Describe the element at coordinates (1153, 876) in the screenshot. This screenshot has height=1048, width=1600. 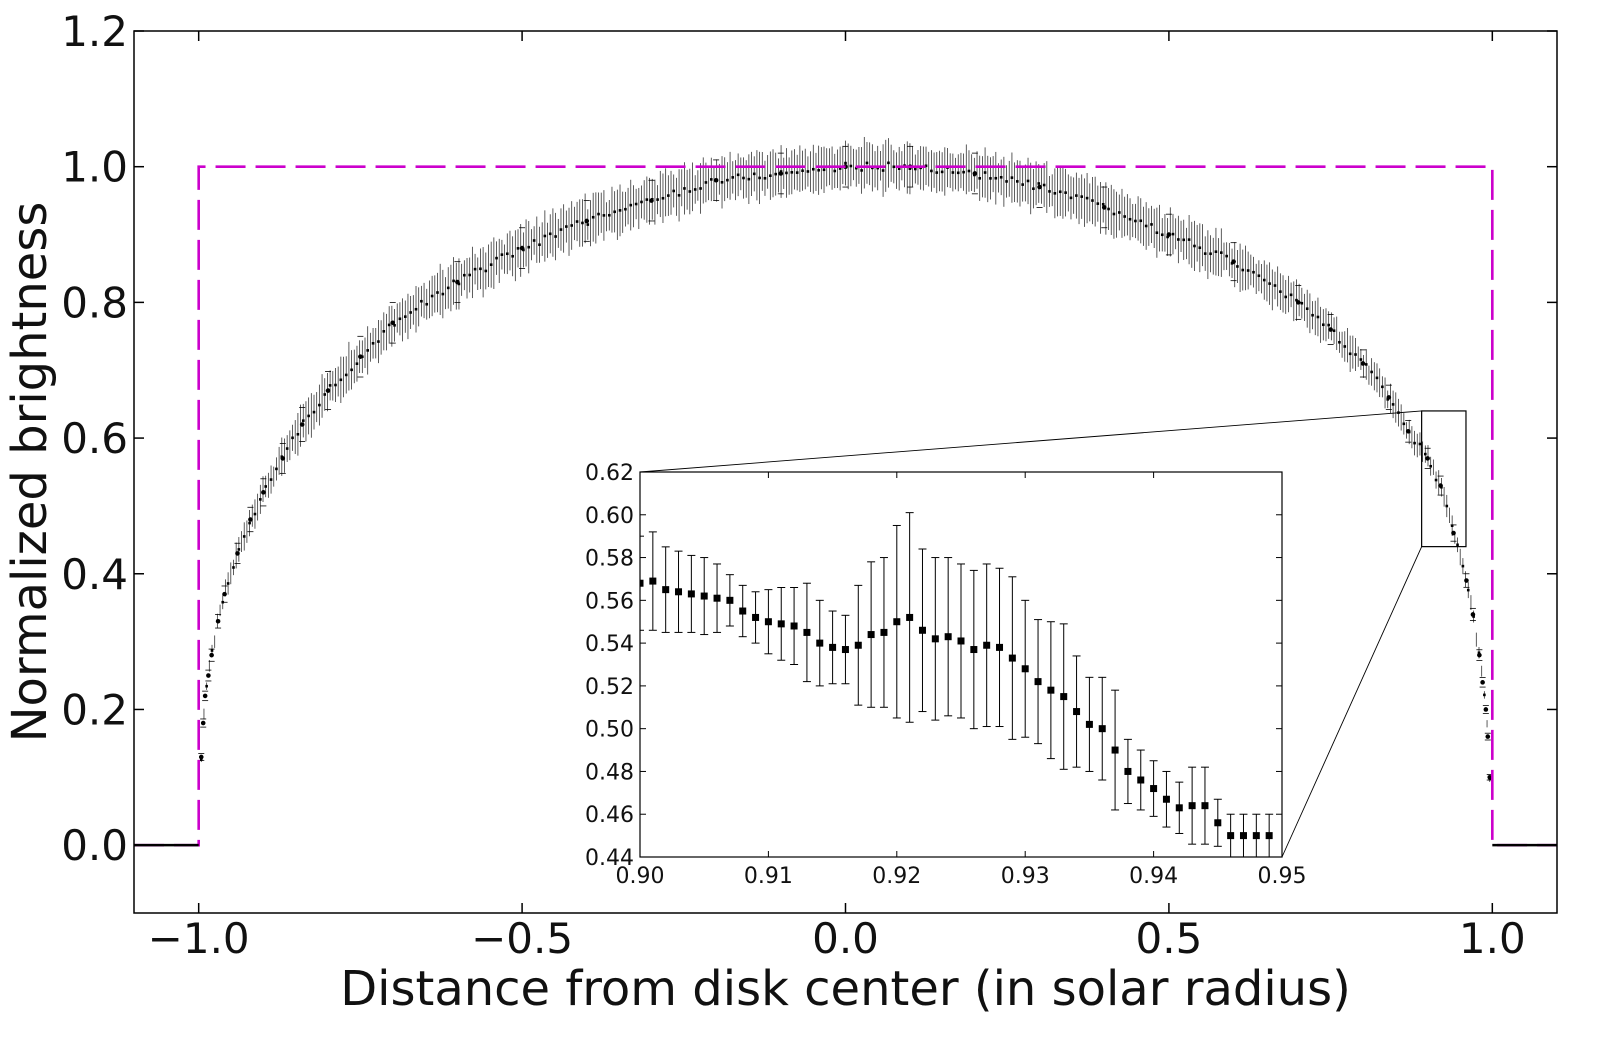
I see `inset-x-tick-label: 0.94` at that location.